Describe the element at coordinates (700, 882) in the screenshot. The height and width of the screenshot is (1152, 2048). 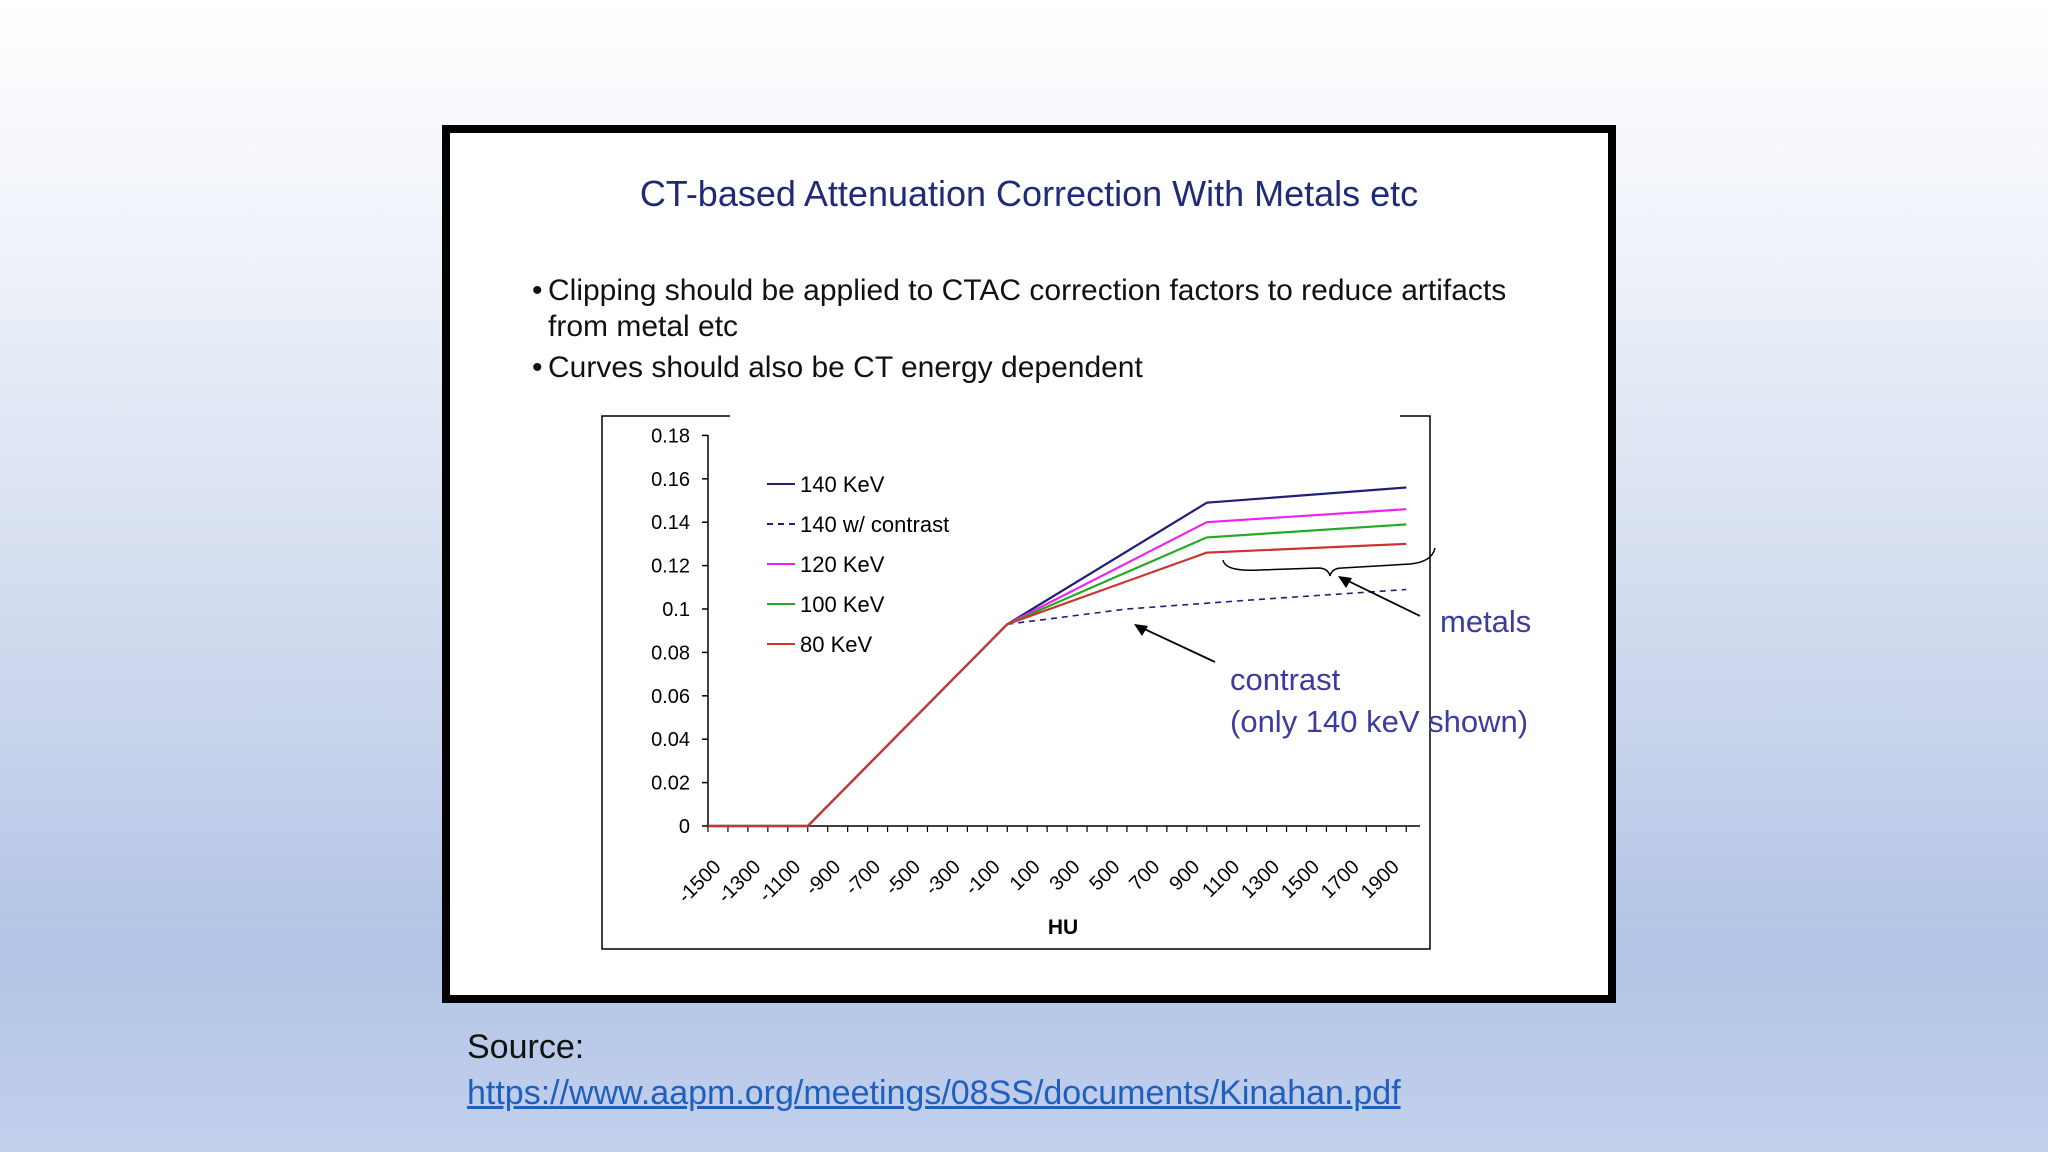
I see `x-tick-label: -1500` at that location.